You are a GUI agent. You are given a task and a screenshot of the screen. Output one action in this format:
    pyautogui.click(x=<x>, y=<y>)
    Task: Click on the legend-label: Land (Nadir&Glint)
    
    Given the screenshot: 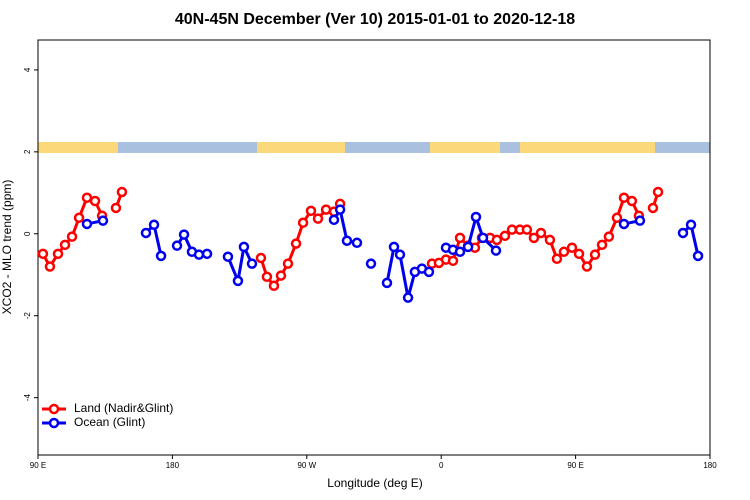 What is the action you would take?
    pyautogui.click(x=123, y=408)
    